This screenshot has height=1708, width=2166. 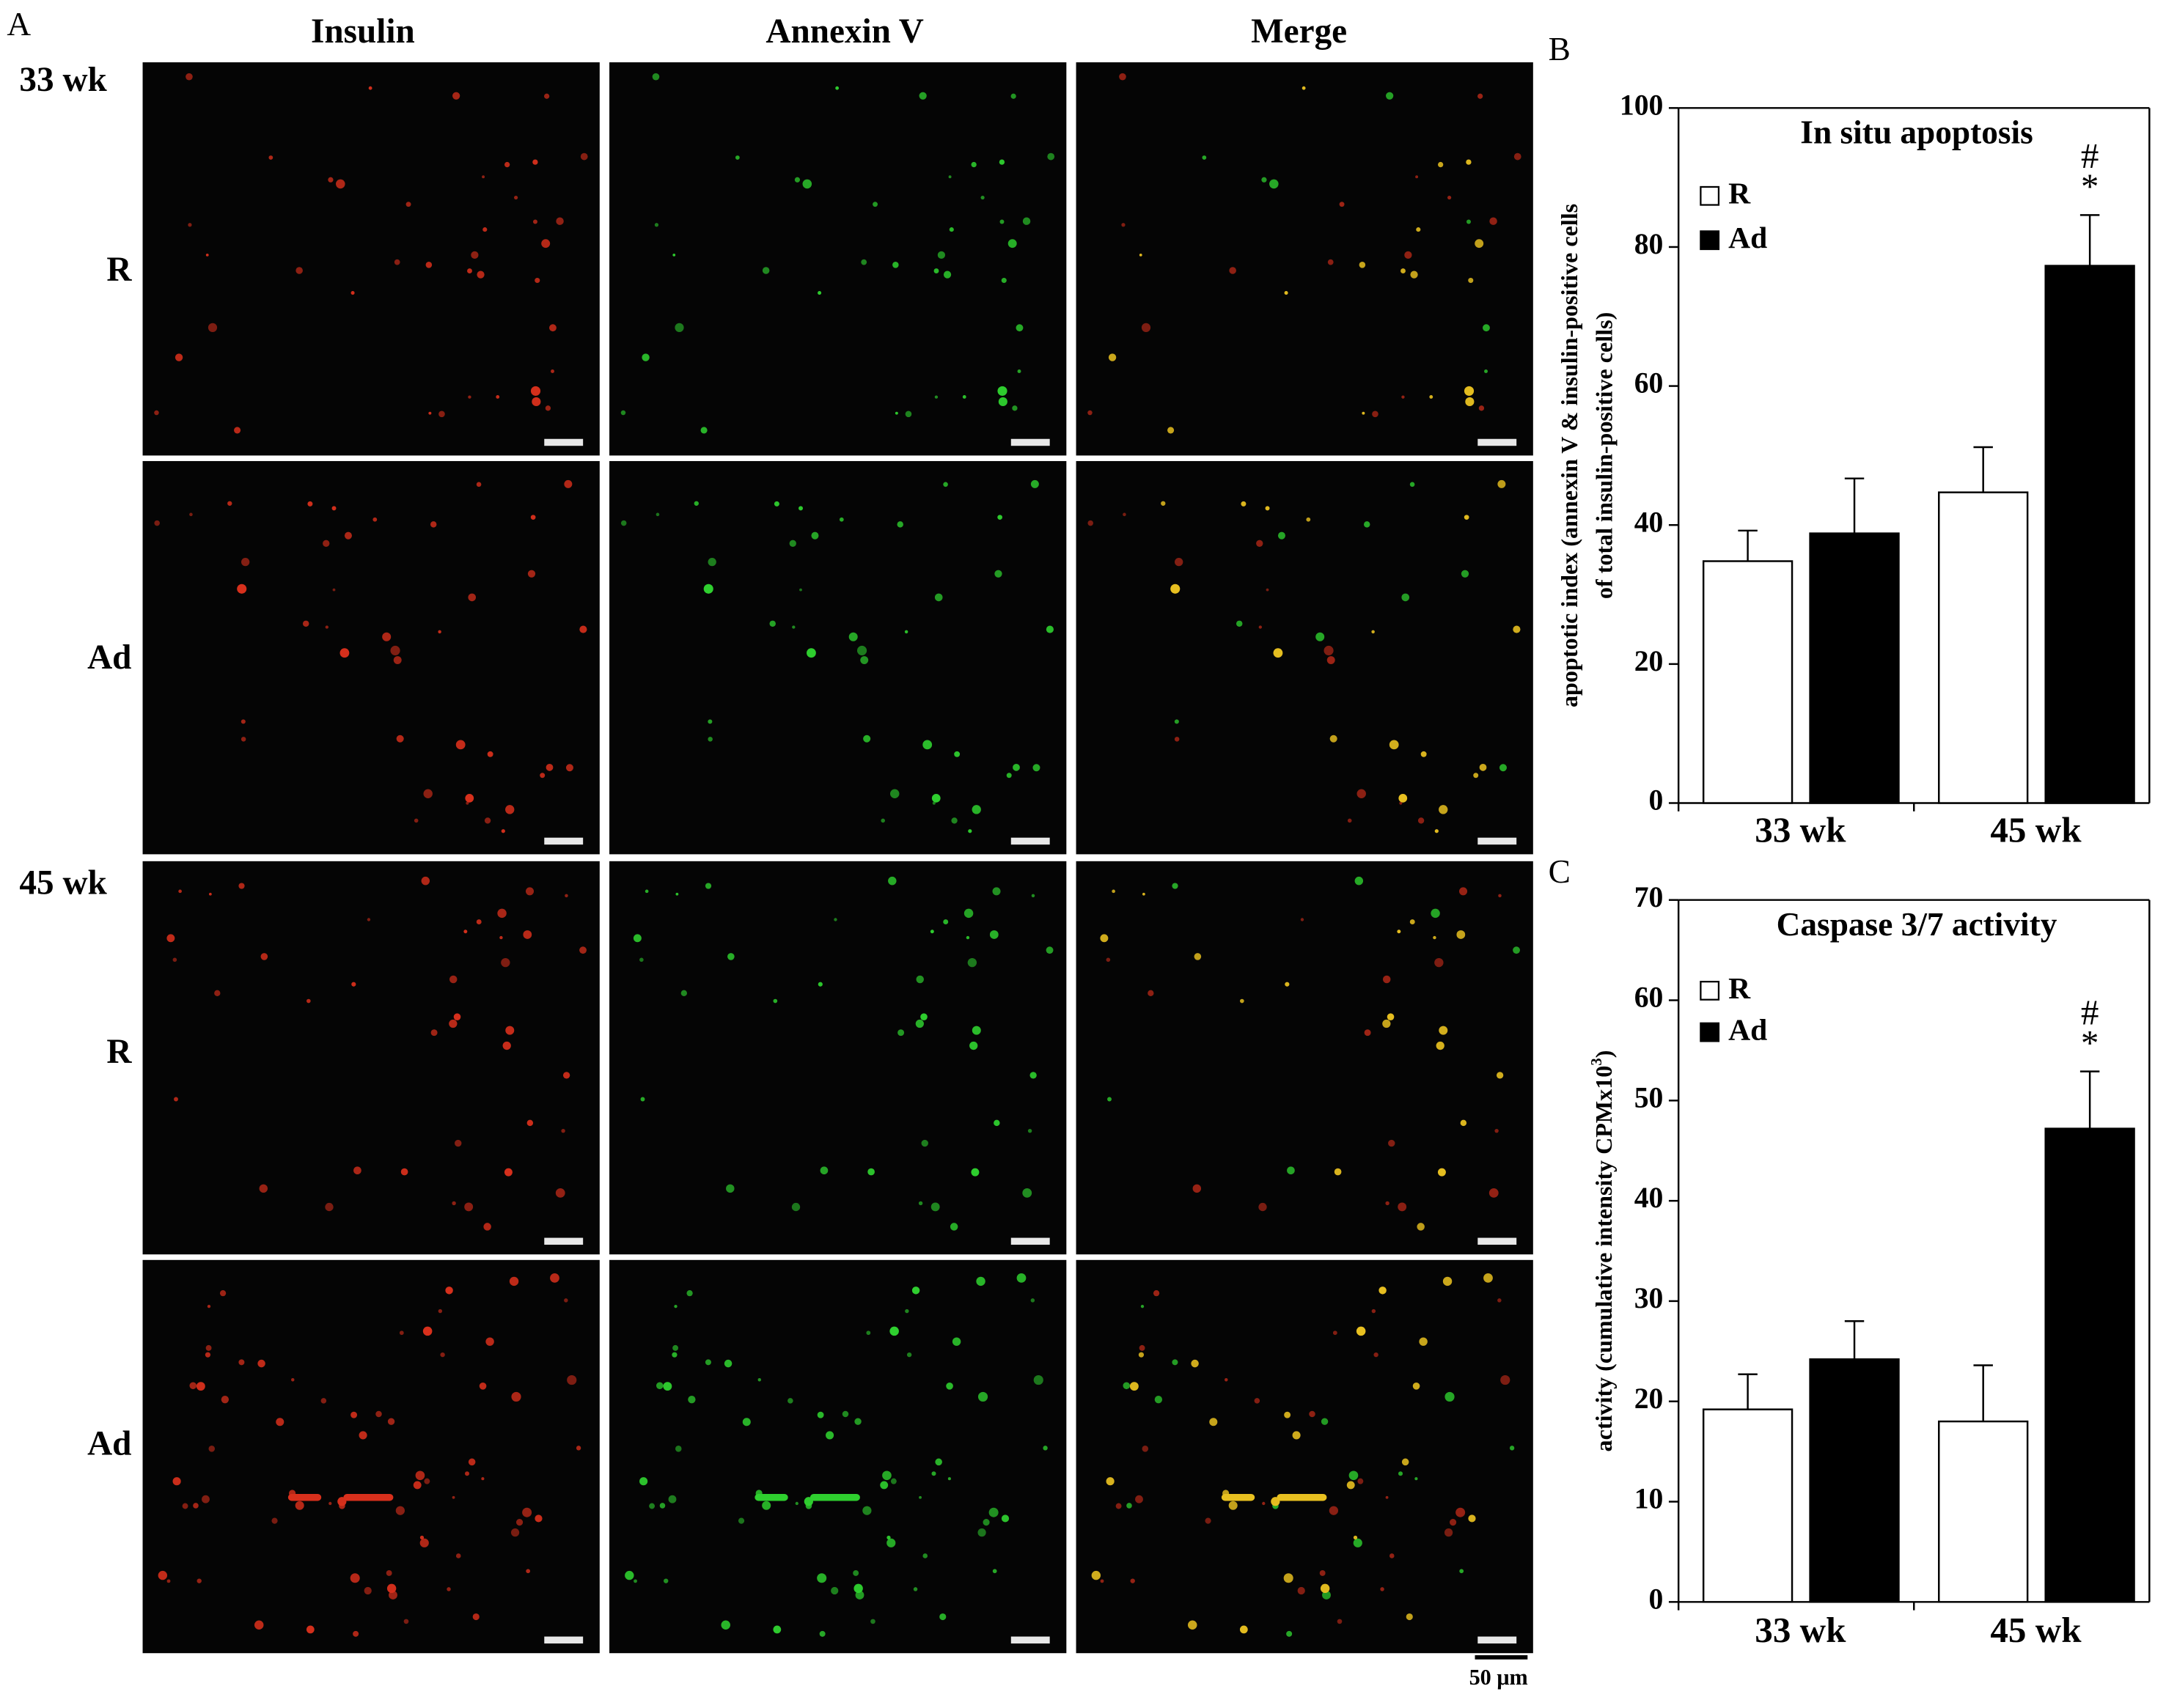 I want to click on panel-label: B, so click(x=1560, y=49).